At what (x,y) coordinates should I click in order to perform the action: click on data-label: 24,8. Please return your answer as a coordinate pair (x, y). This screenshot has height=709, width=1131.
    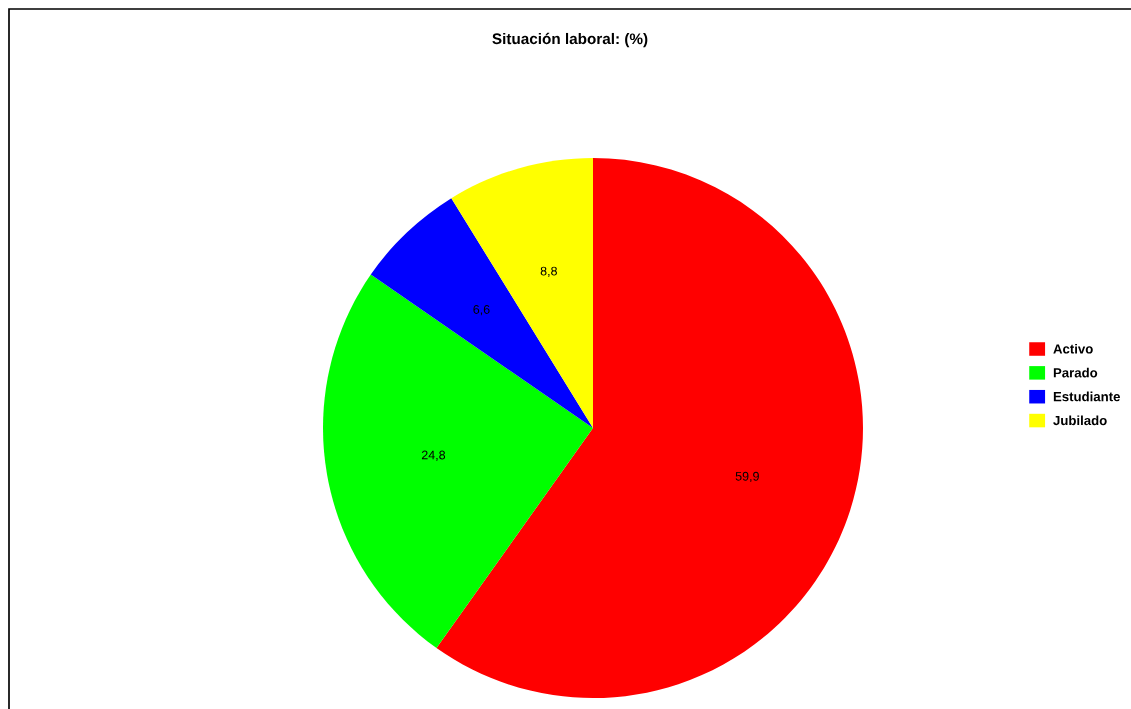
    Looking at the image, I should click on (433, 455).